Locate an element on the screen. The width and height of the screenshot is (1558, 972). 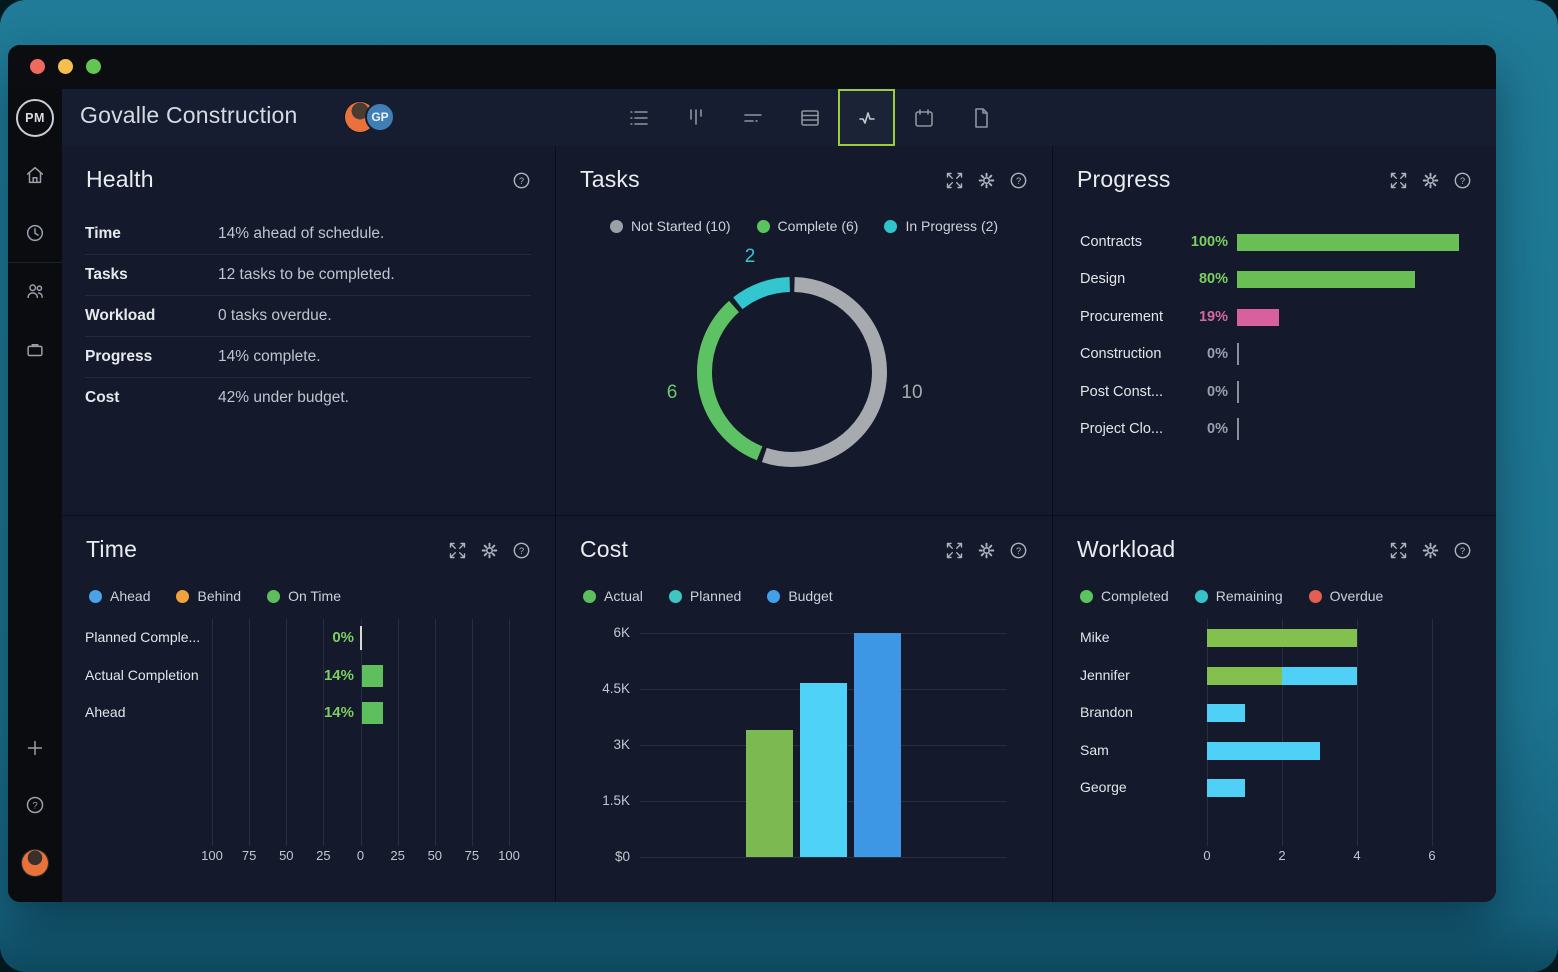
sidebar-item-home is located at coordinates (35, 175).